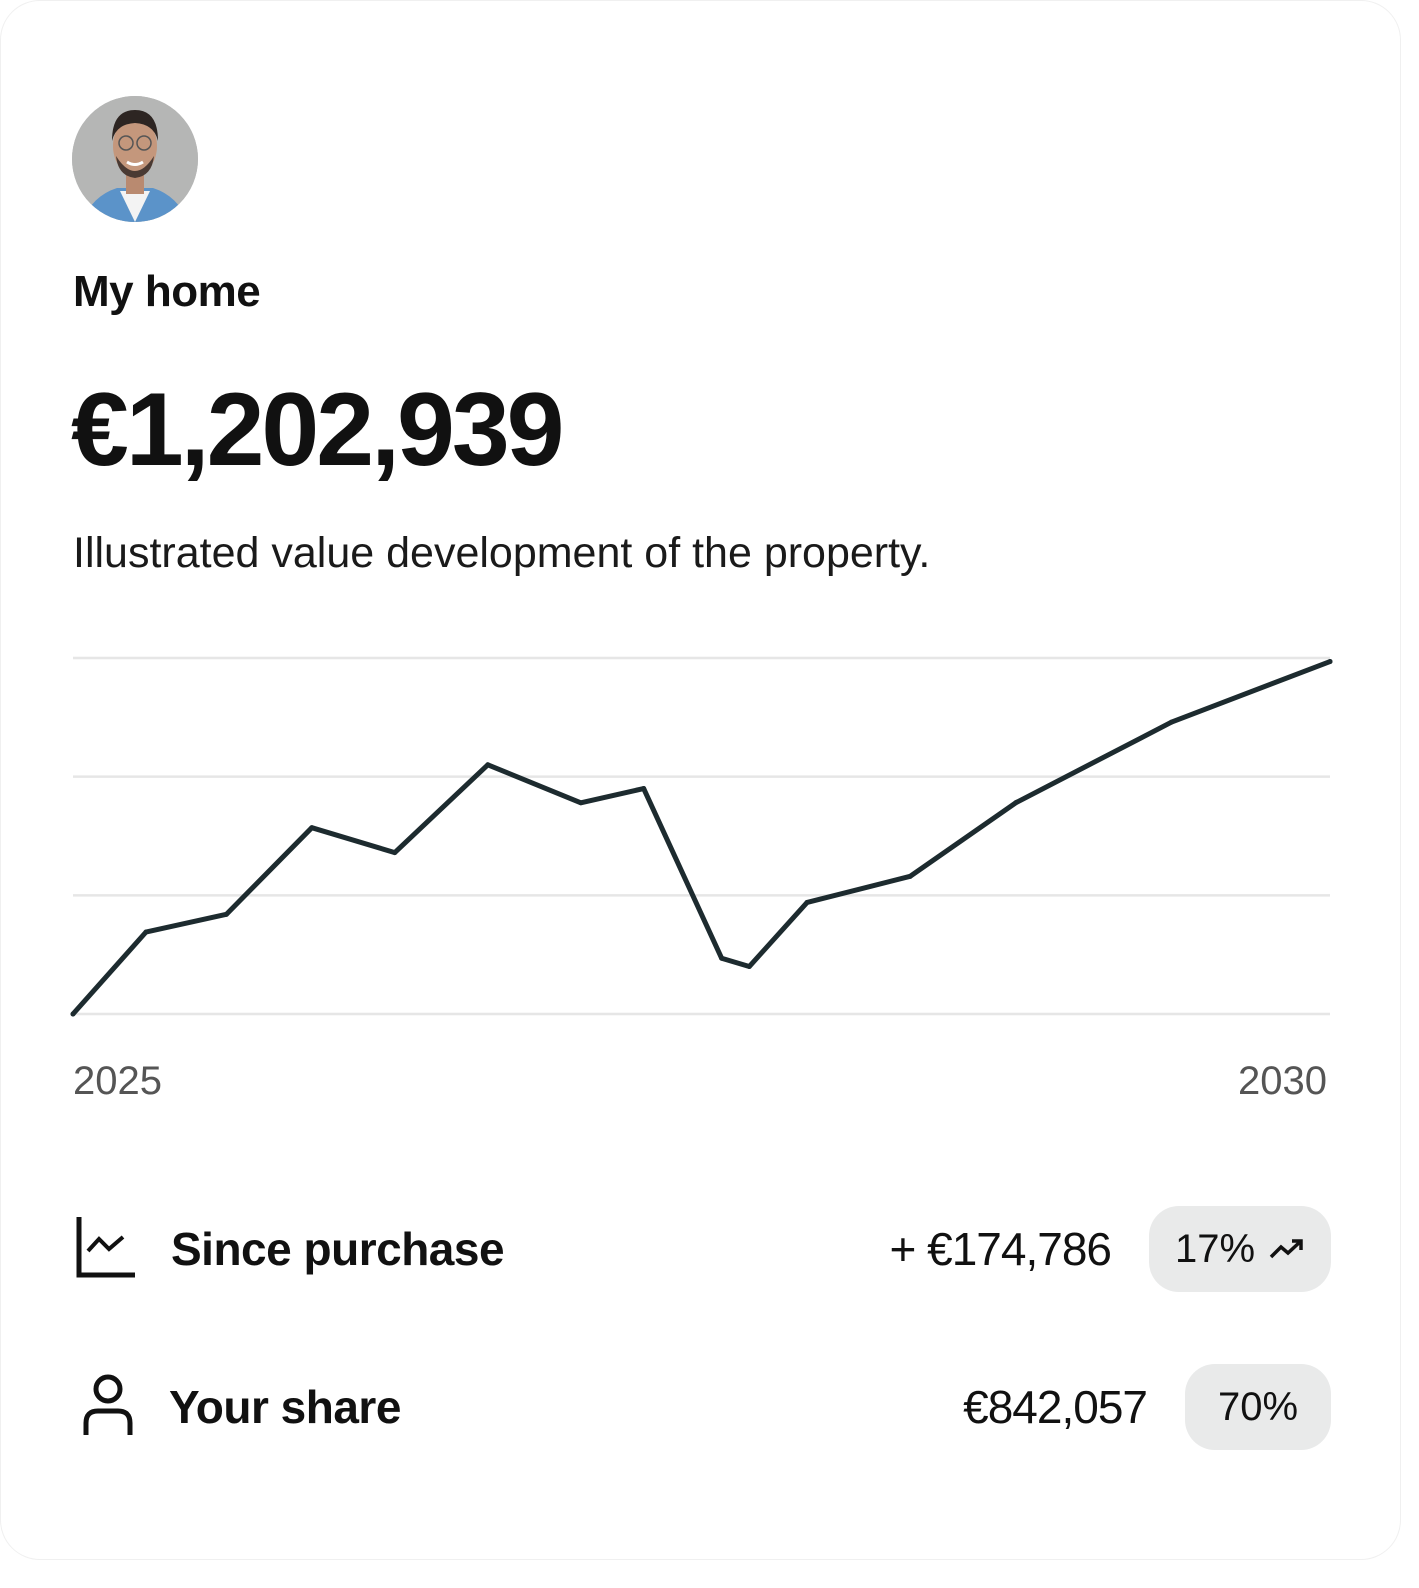 This screenshot has width=1419, height=1588. I want to click on your-share-label: Your share, so click(285, 1407).